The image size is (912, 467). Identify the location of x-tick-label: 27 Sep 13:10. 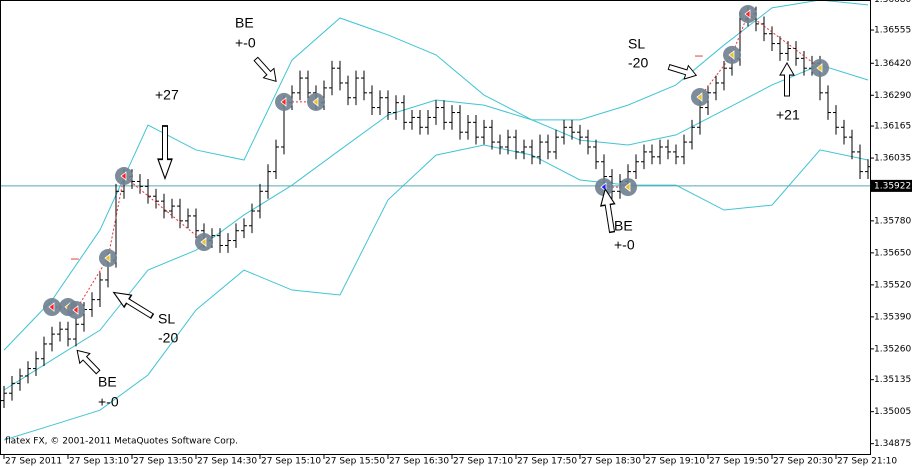
(99, 462).